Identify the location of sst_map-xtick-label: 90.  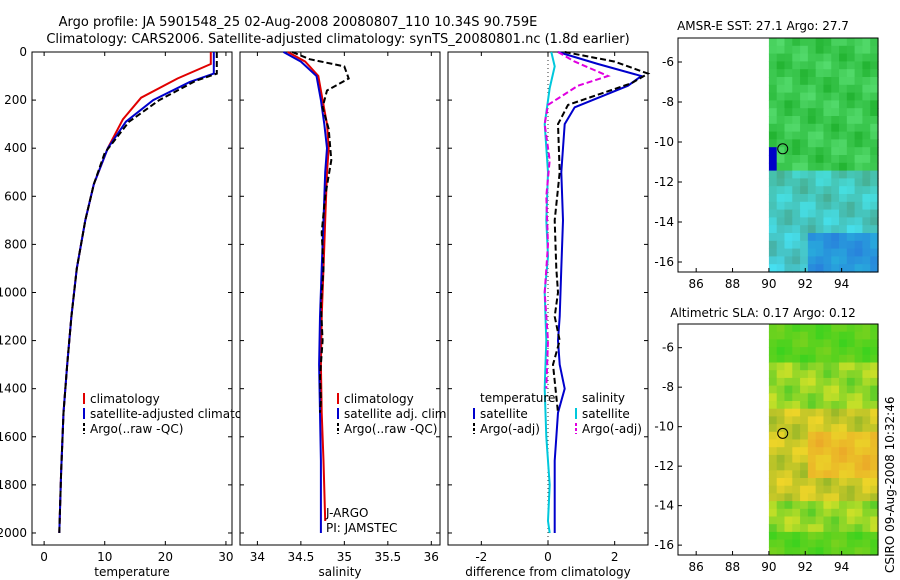
(768, 284).